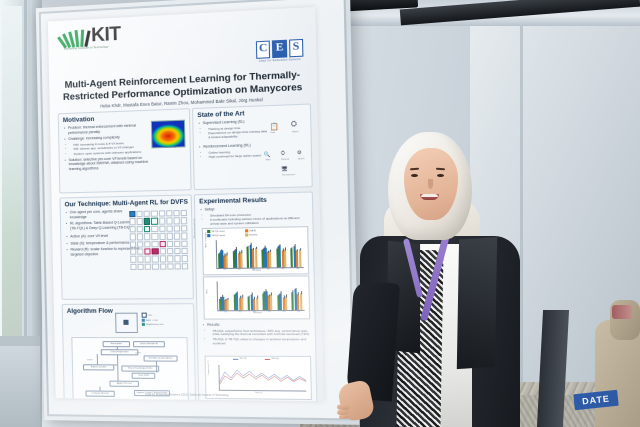  Describe the element at coordinates (274, 127) in the screenshot. I see `training-data-icon: 📋` at that location.